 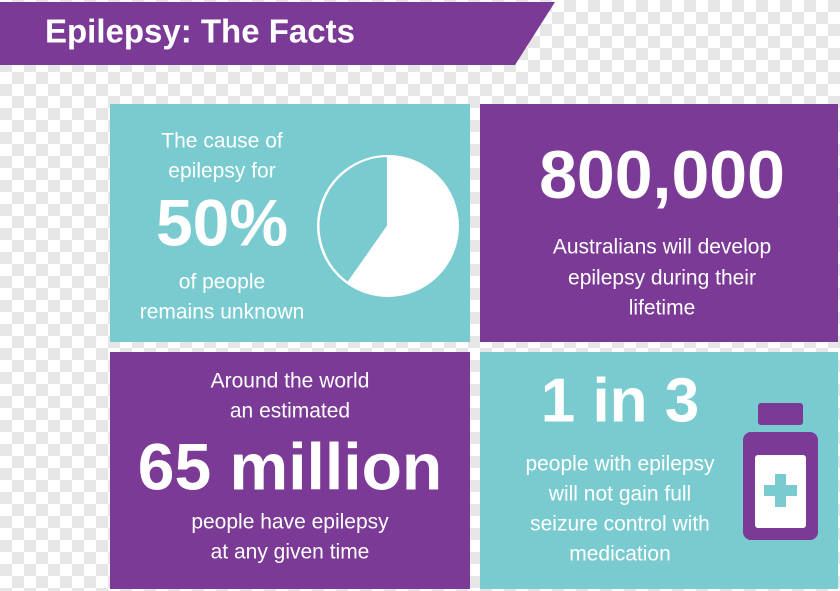 I want to click on panel-figure: 800,000, so click(x=662, y=175).